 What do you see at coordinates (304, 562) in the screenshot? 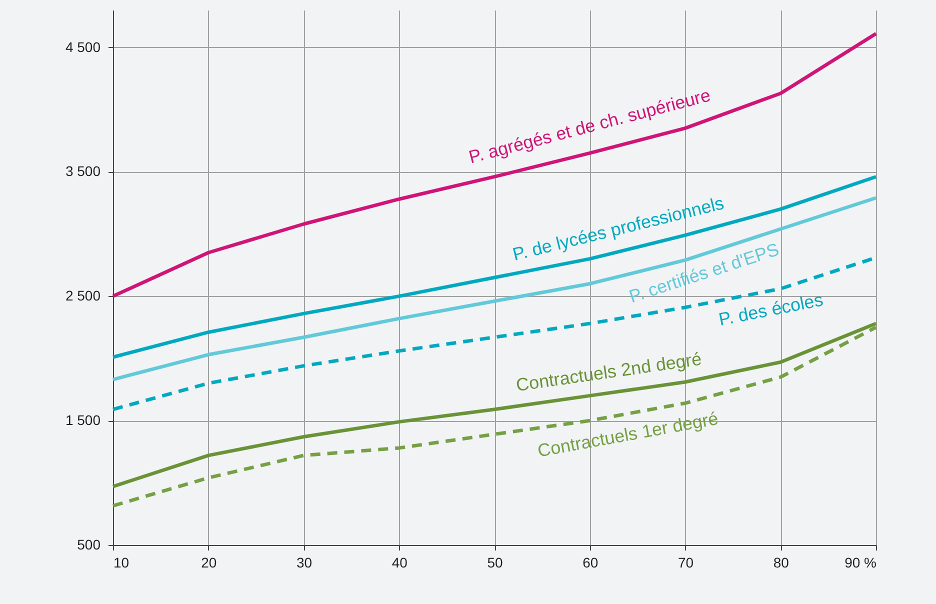
I see `x-tick-label: 30` at bounding box center [304, 562].